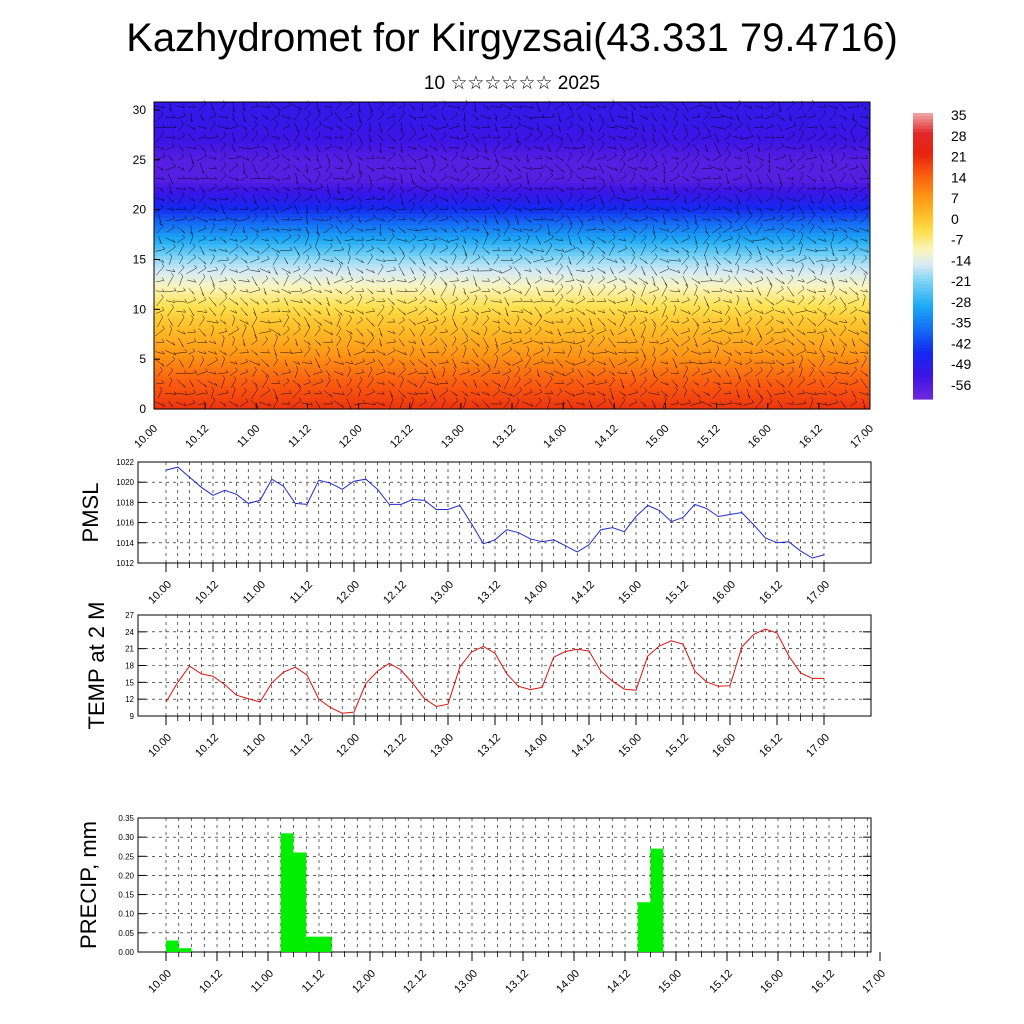 This screenshot has width=1024, height=1024. I want to click on precip-bar, so click(185, 950).